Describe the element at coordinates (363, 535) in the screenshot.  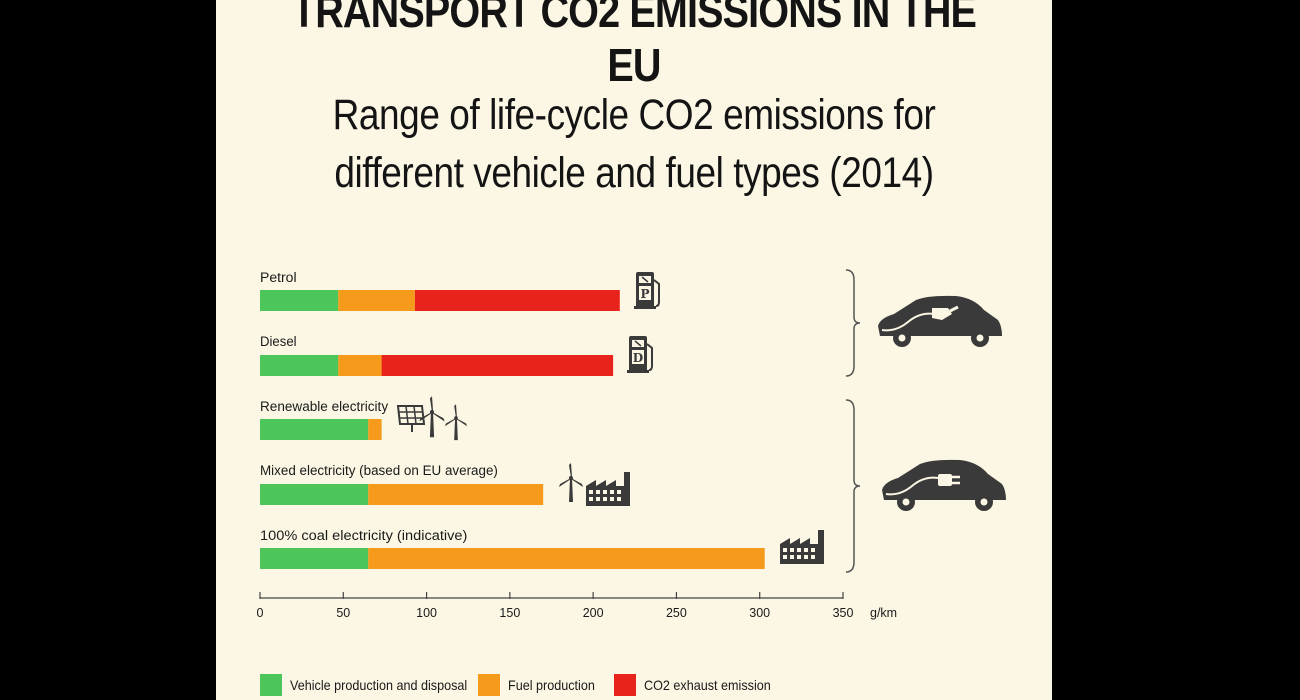
I see `category-label-100-coal-electricity-indicative: 100% coal electricity (indicative)` at that location.